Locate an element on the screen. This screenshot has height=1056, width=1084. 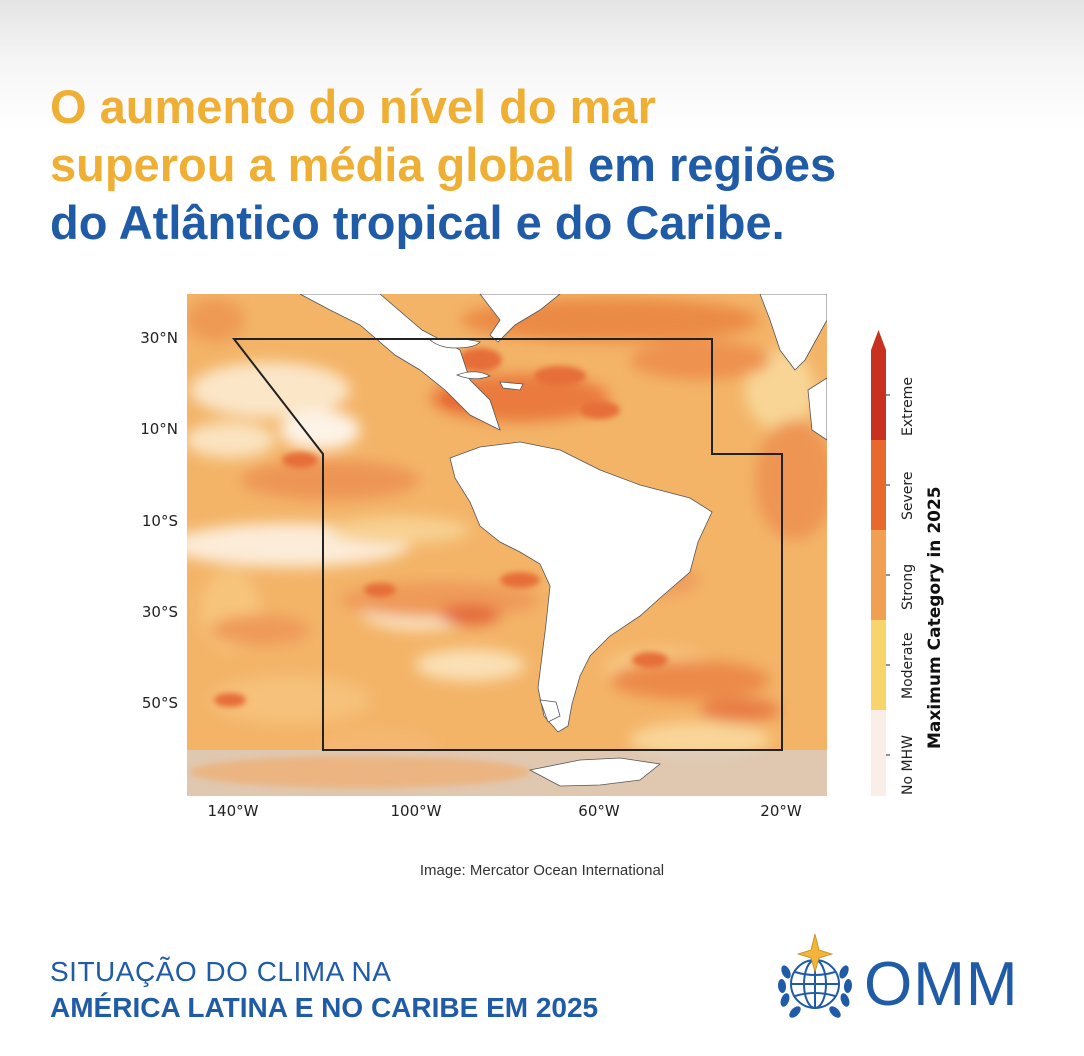
lat-label-10n: 10°N is located at coordinates (159, 429).